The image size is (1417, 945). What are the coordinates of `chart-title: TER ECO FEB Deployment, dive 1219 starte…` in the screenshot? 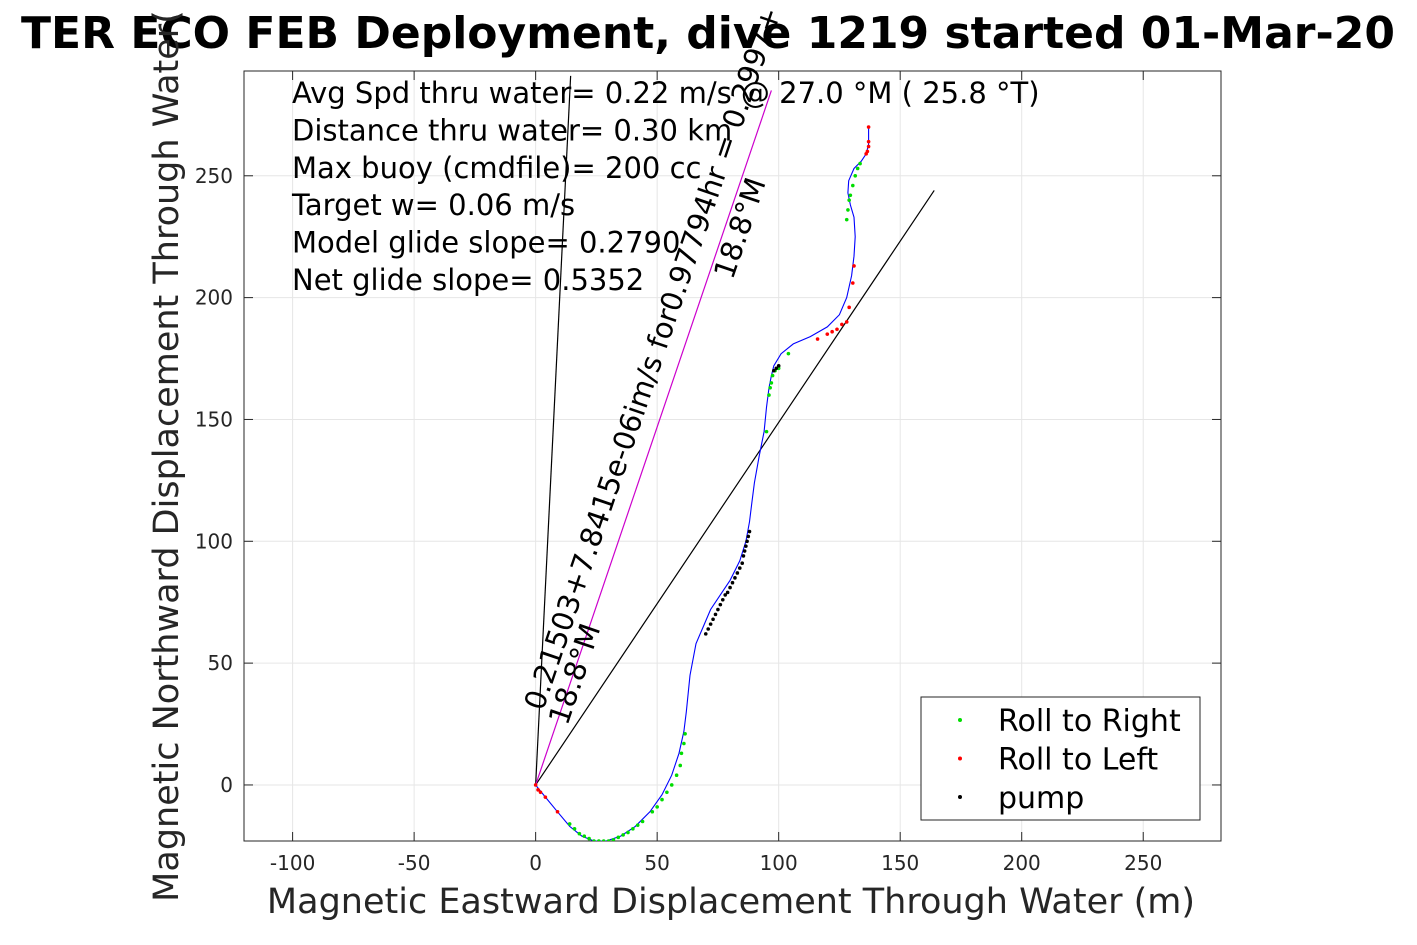 It's located at (708, 33).